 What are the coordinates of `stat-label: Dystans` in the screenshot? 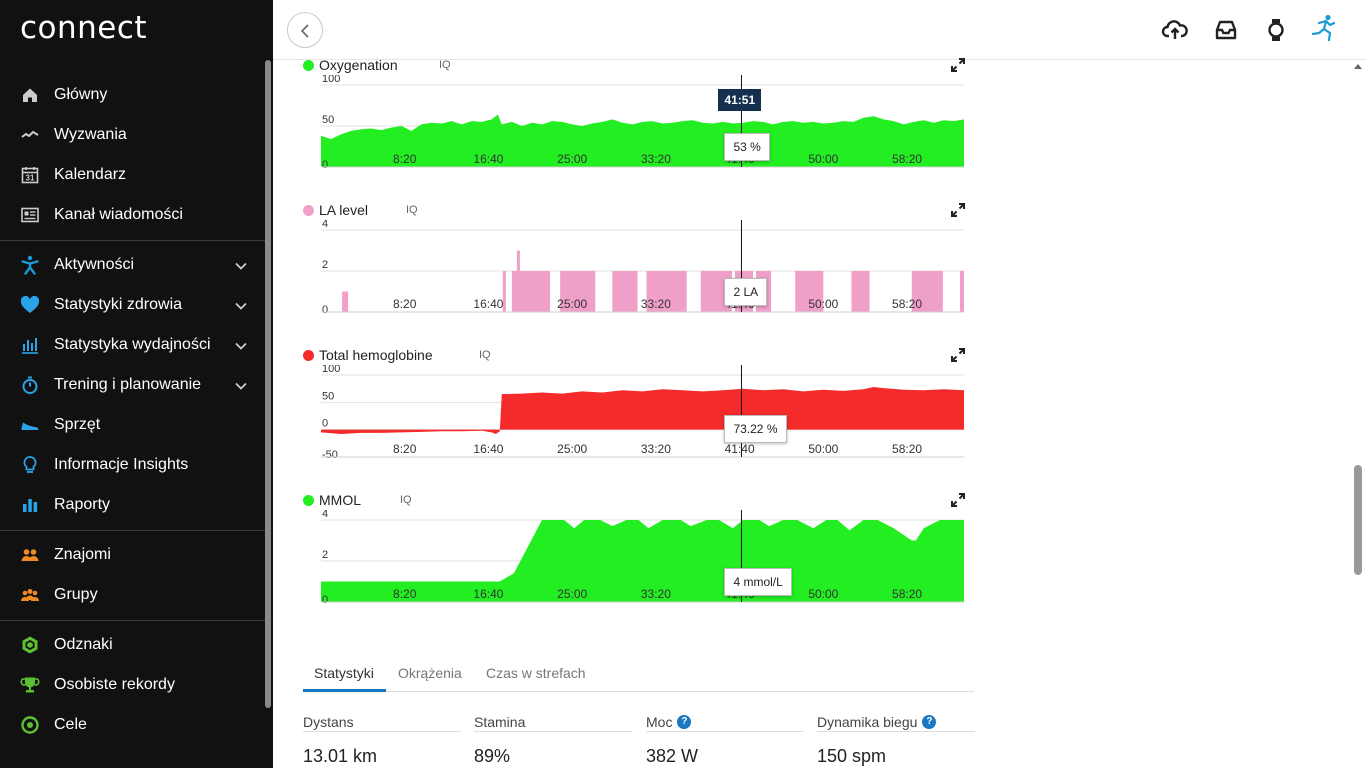 It's located at (328, 721).